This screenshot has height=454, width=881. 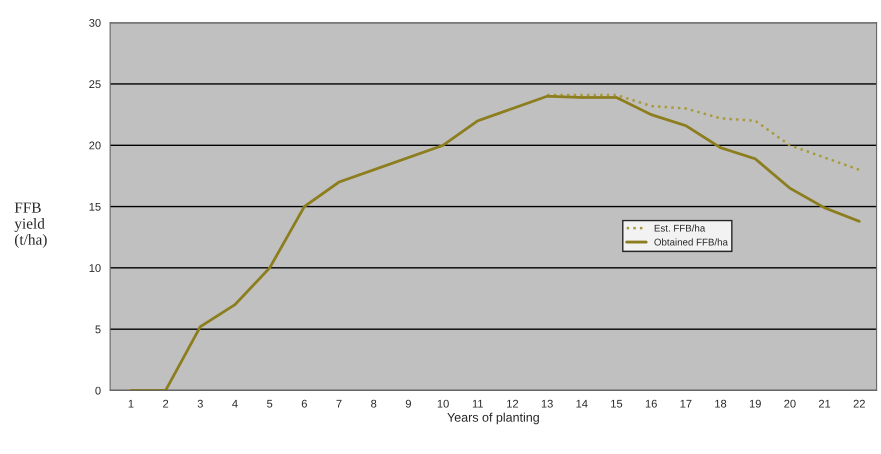 I want to click on x-tick-label: 22, so click(x=859, y=404).